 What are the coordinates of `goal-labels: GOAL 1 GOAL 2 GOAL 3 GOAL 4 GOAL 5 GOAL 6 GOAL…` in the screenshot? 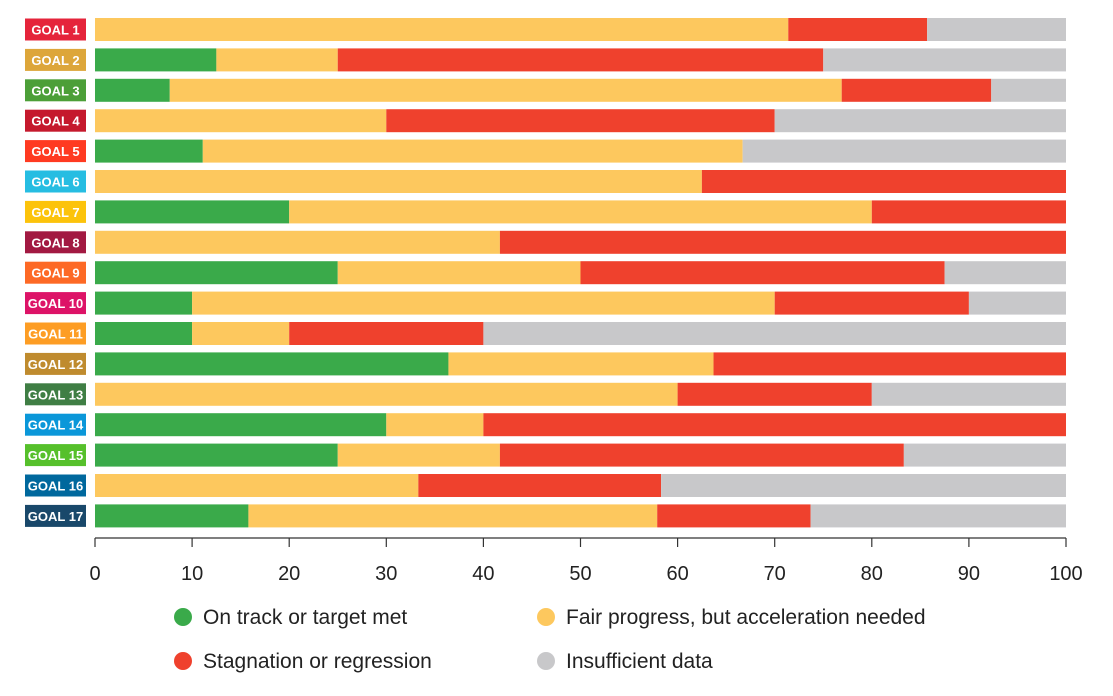 It's located at (55, 272).